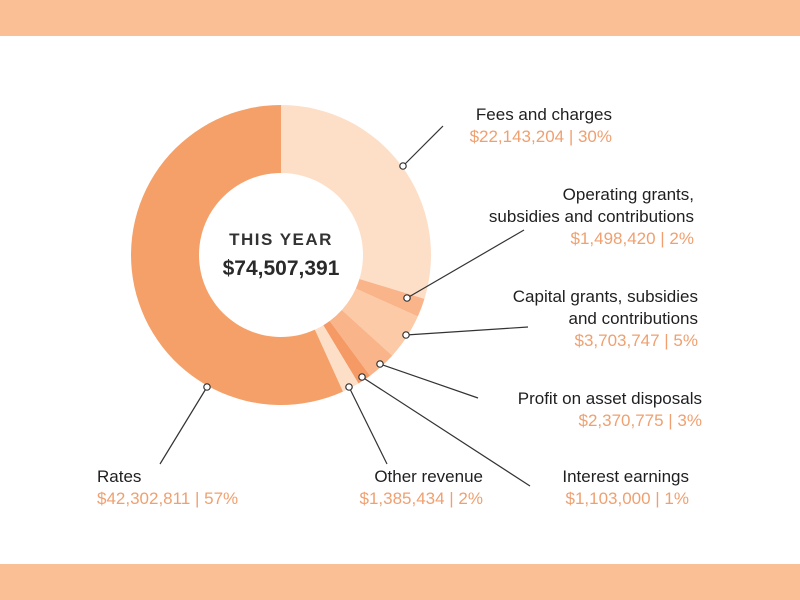 The height and width of the screenshot is (600, 800). I want to click on slice-fees-and-charges, so click(356, 202).